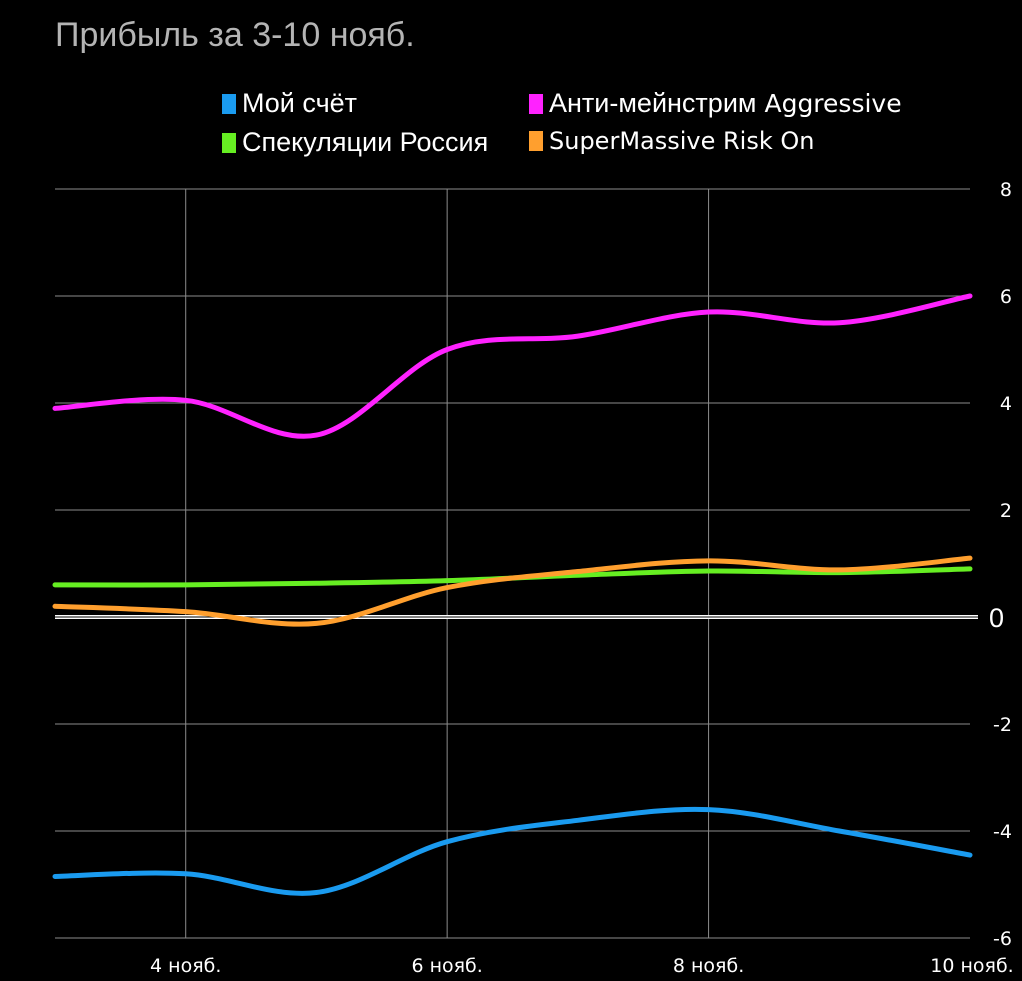 The width and height of the screenshot is (1022, 981). I want to click on y-tick-label: 4, so click(1006, 404).